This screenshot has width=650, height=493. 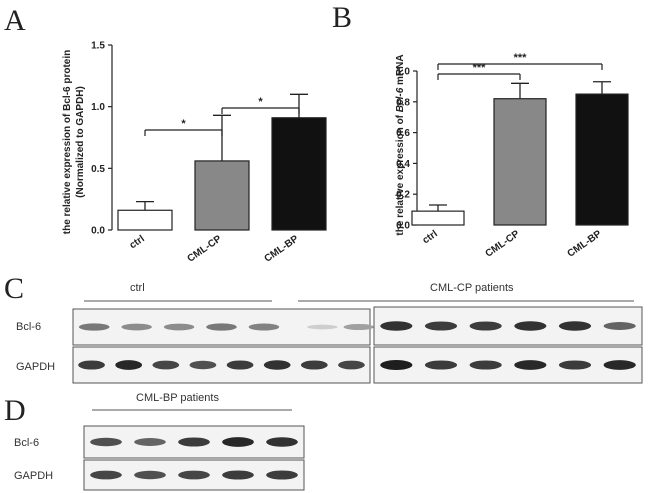 I want to click on chart-a-category-label: CML-BP, so click(x=282, y=249).